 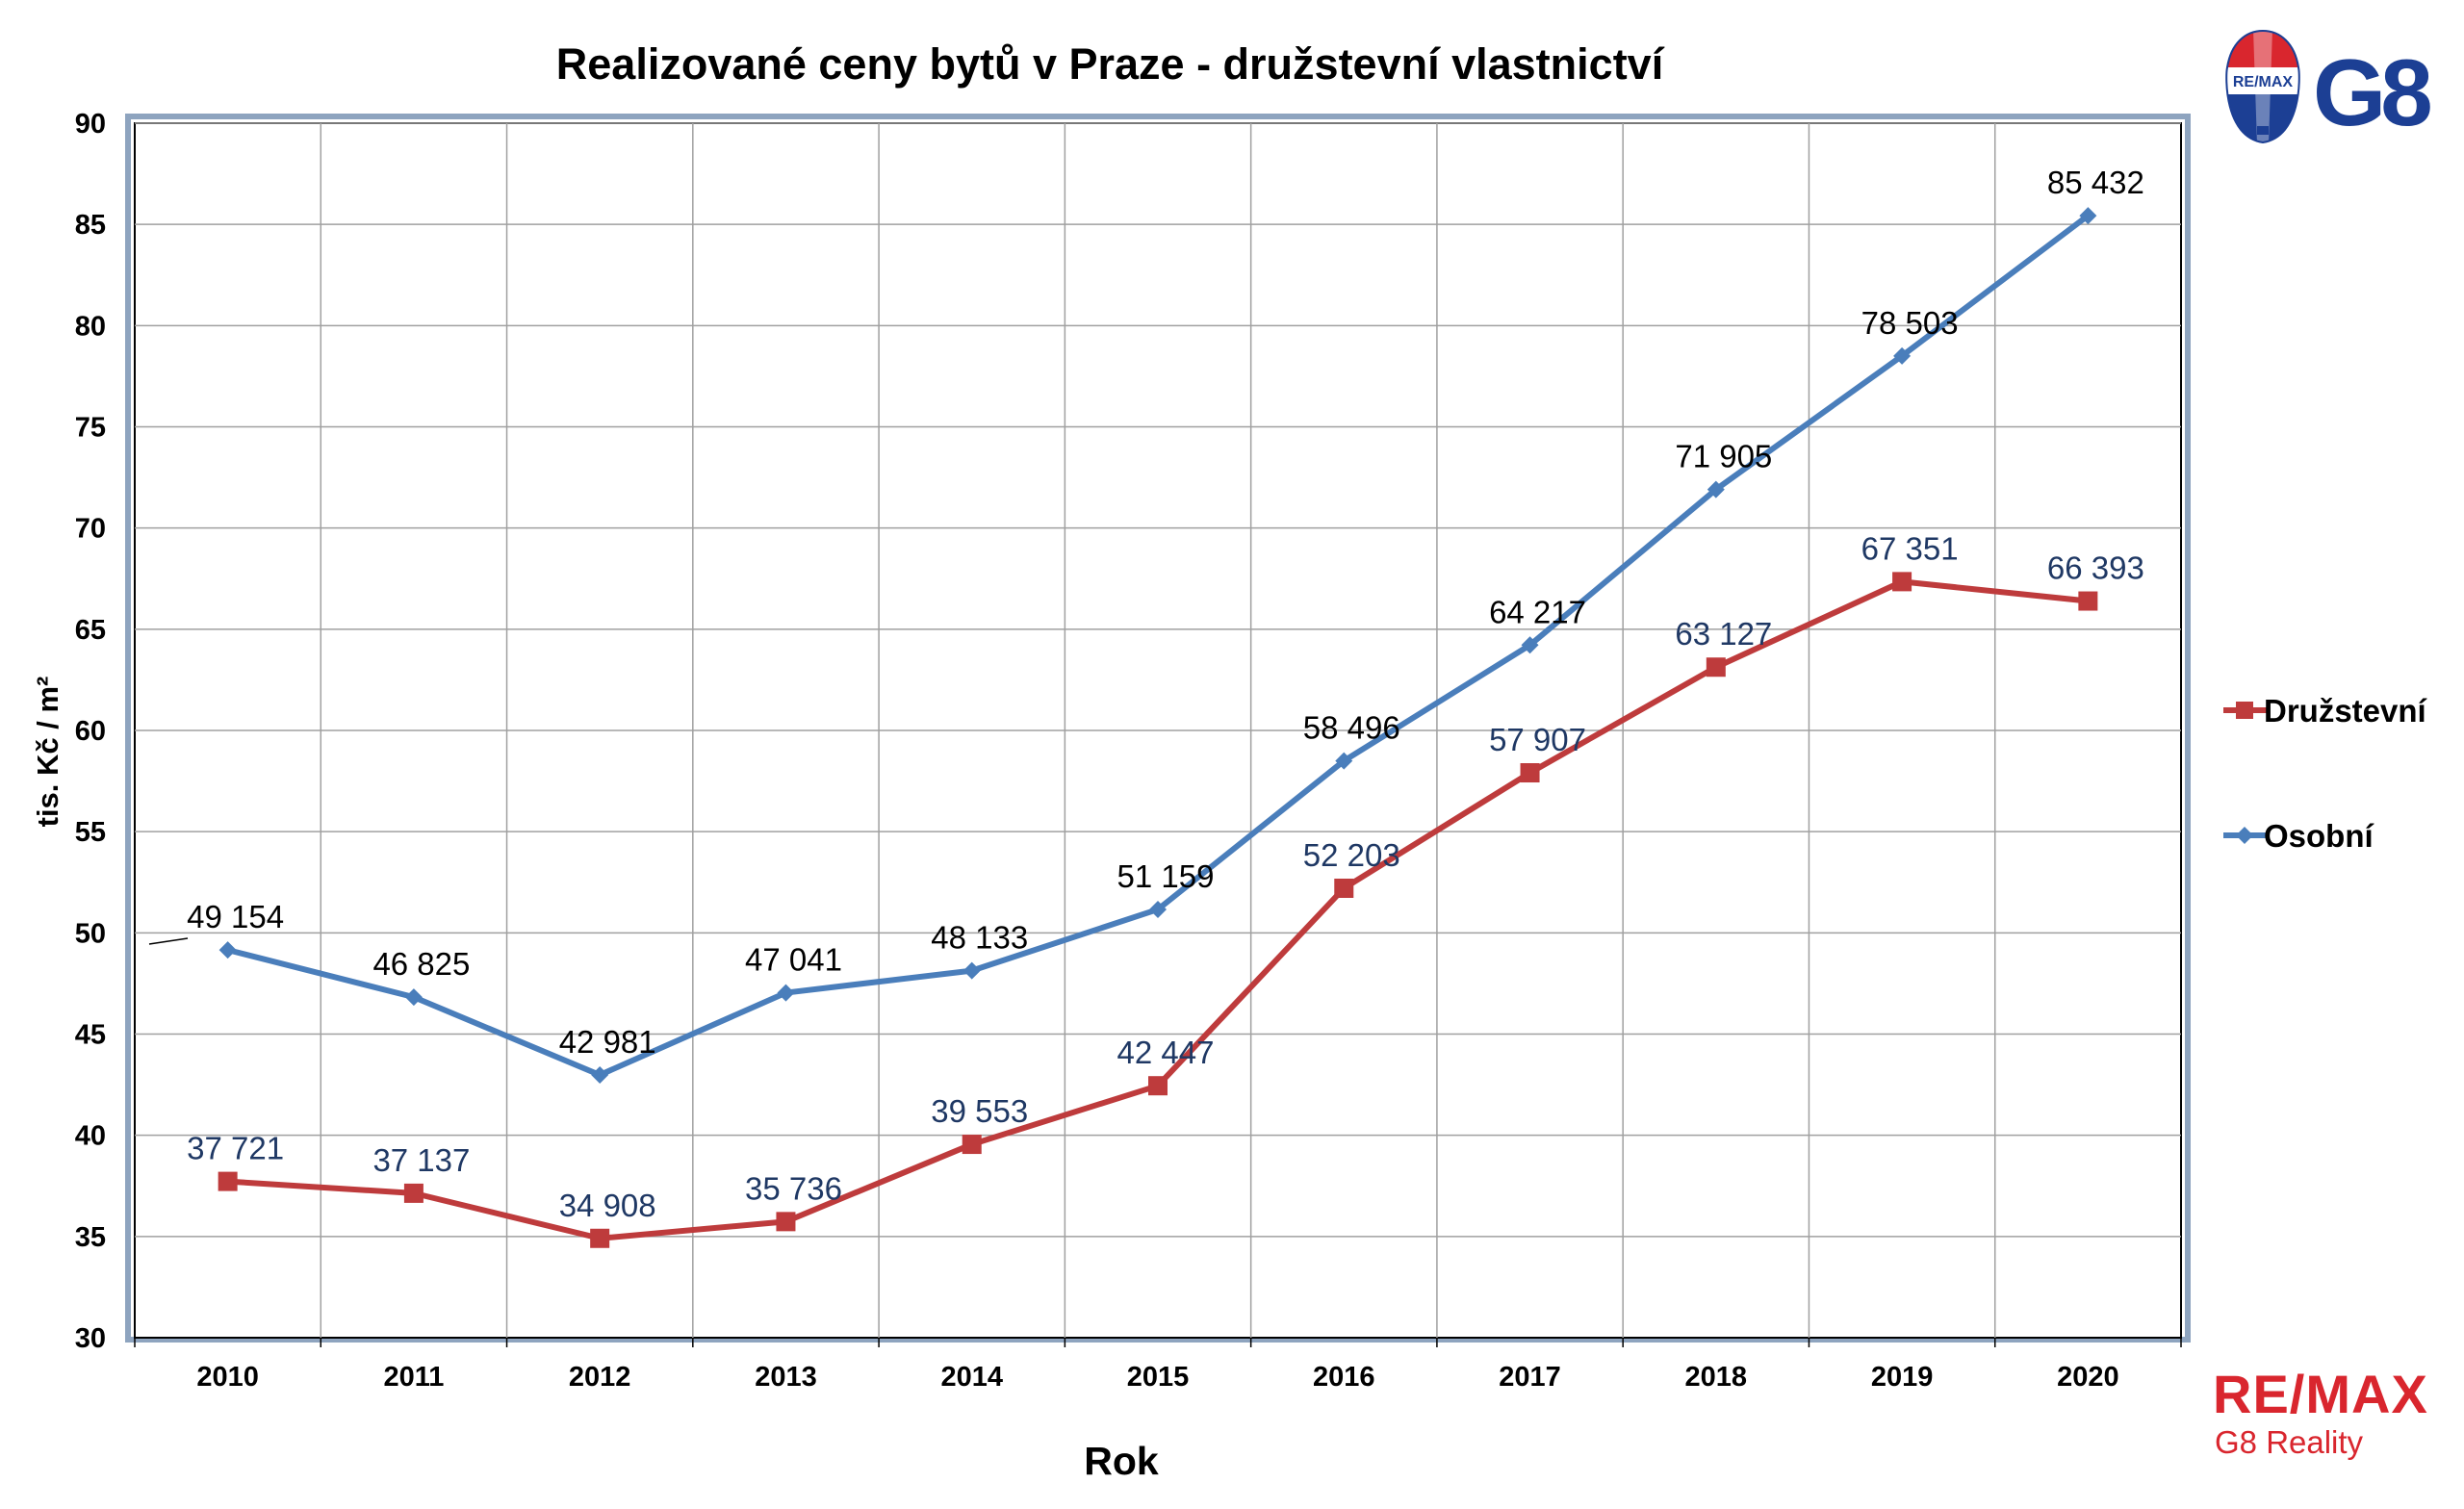 I want to click on balloon-icon: RE/MAX, so click(x=2262, y=86).